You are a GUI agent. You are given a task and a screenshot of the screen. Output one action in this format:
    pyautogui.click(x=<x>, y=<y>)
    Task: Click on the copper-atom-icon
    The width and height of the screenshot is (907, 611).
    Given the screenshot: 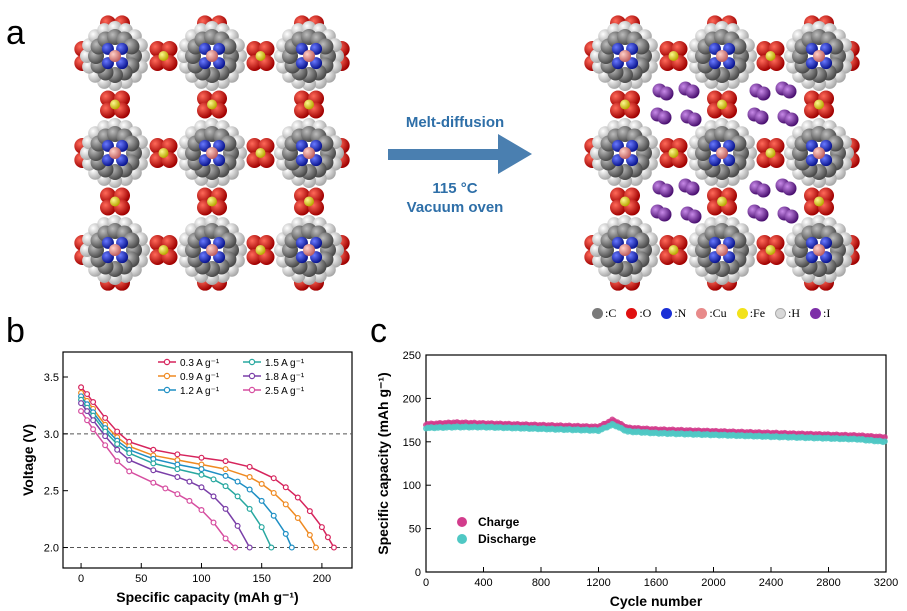 What is the action you would take?
    pyautogui.click(x=702, y=313)
    